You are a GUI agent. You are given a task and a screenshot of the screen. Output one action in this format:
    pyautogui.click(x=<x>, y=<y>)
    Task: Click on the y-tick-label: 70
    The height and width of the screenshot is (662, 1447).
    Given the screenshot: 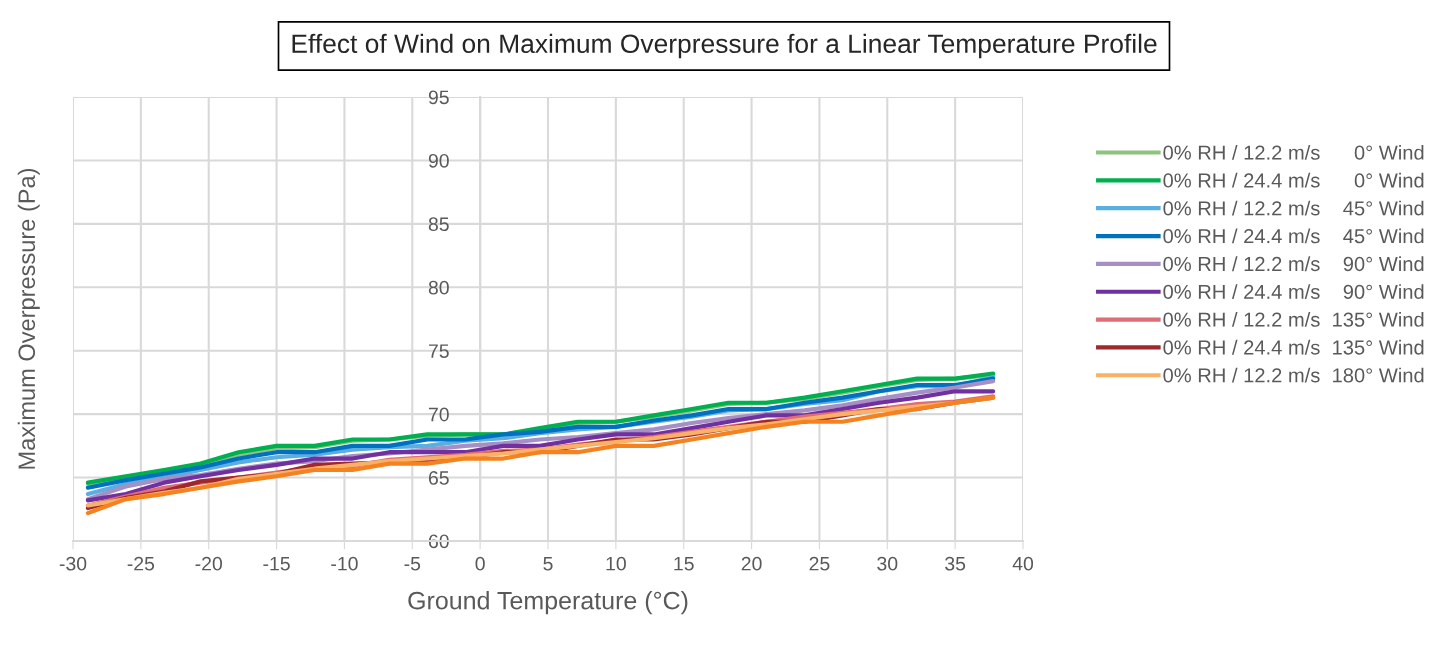 What is the action you would take?
    pyautogui.click(x=438, y=414)
    